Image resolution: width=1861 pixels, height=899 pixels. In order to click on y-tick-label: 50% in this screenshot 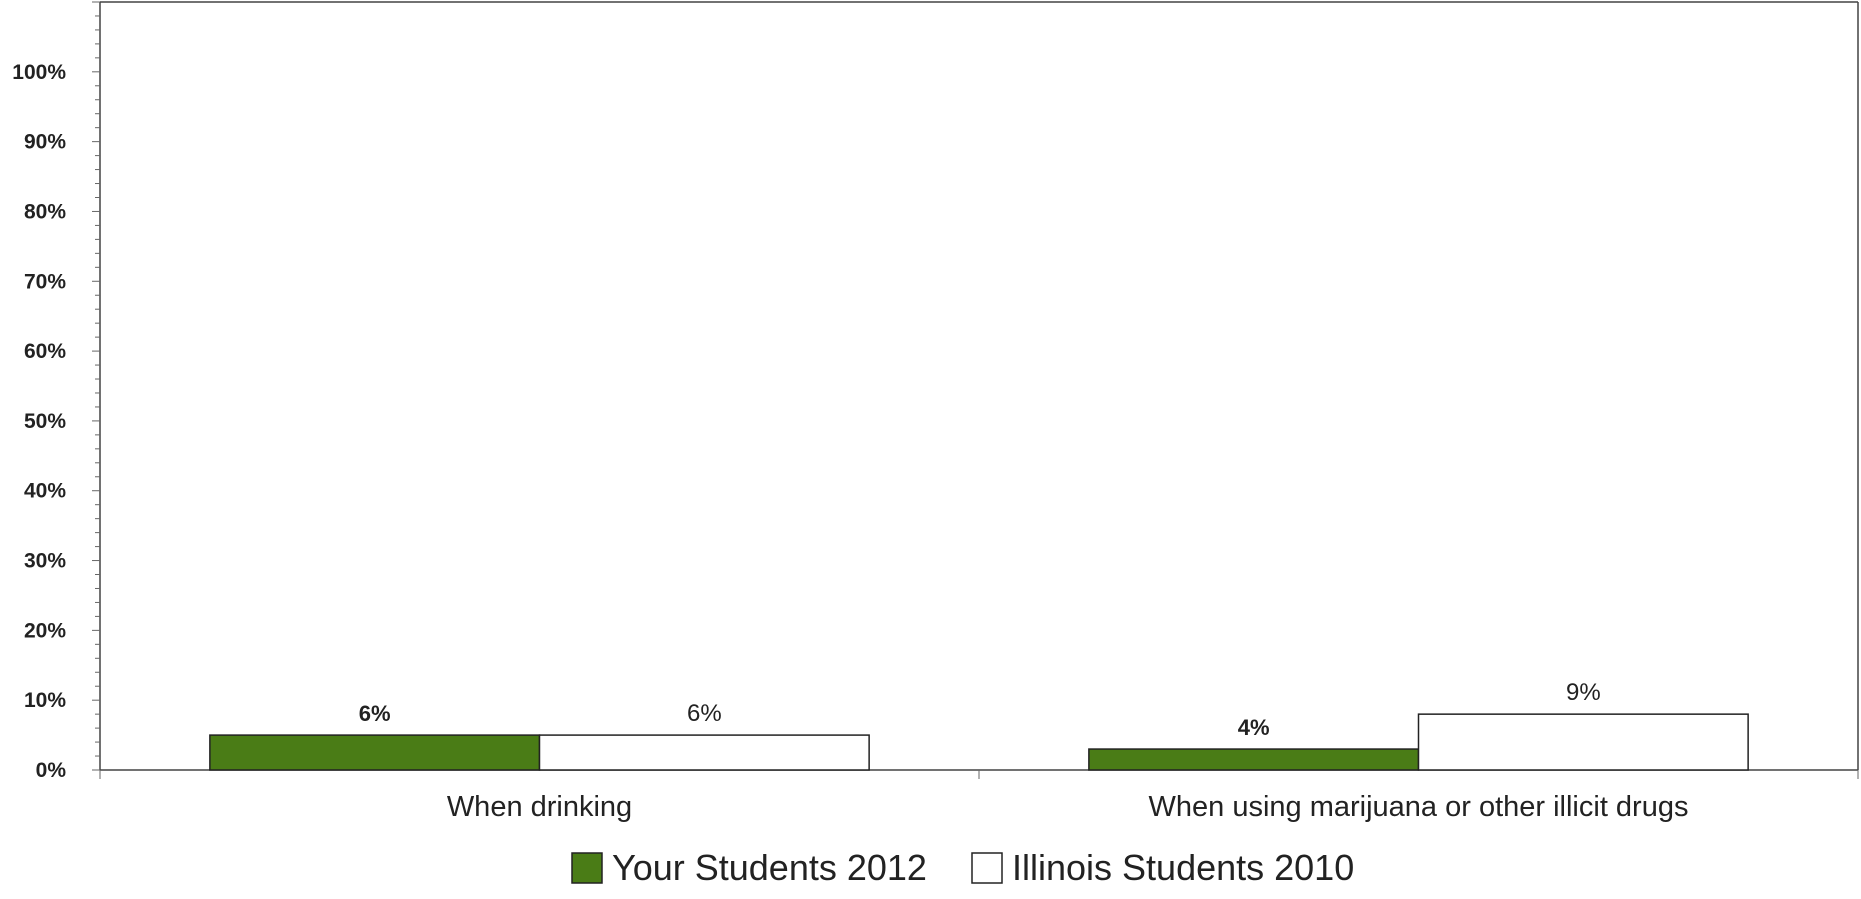, I will do `click(45, 421)`.